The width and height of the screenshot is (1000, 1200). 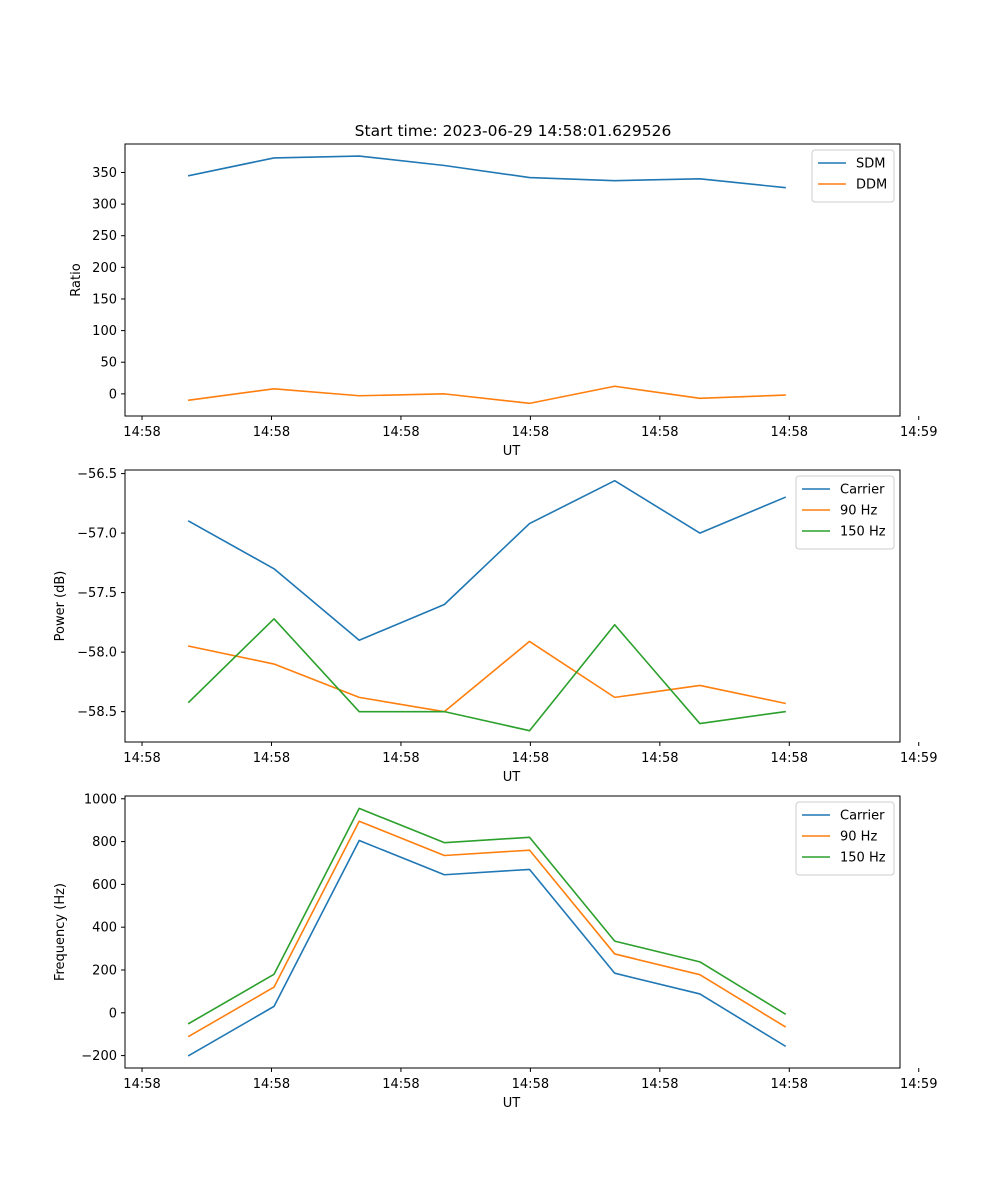 I want to click on y-tick-label: 150, so click(x=104, y=299).